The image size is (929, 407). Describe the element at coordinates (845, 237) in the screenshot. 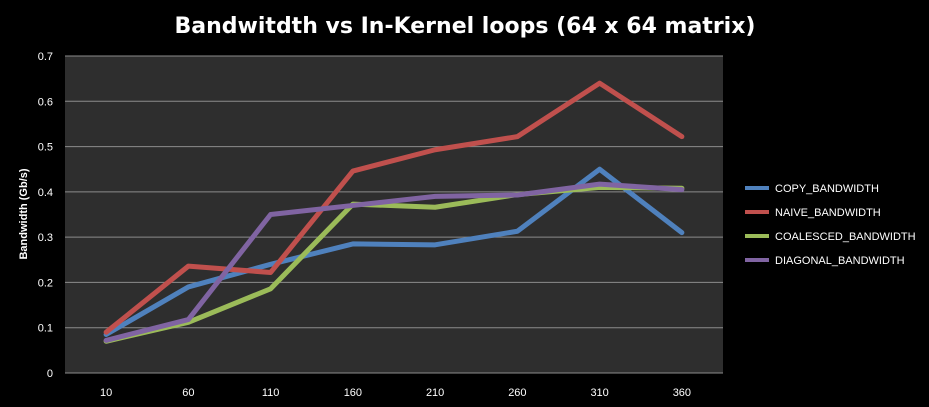

I see `legend-label: COALESCED_BANDWIDTH` at that location.